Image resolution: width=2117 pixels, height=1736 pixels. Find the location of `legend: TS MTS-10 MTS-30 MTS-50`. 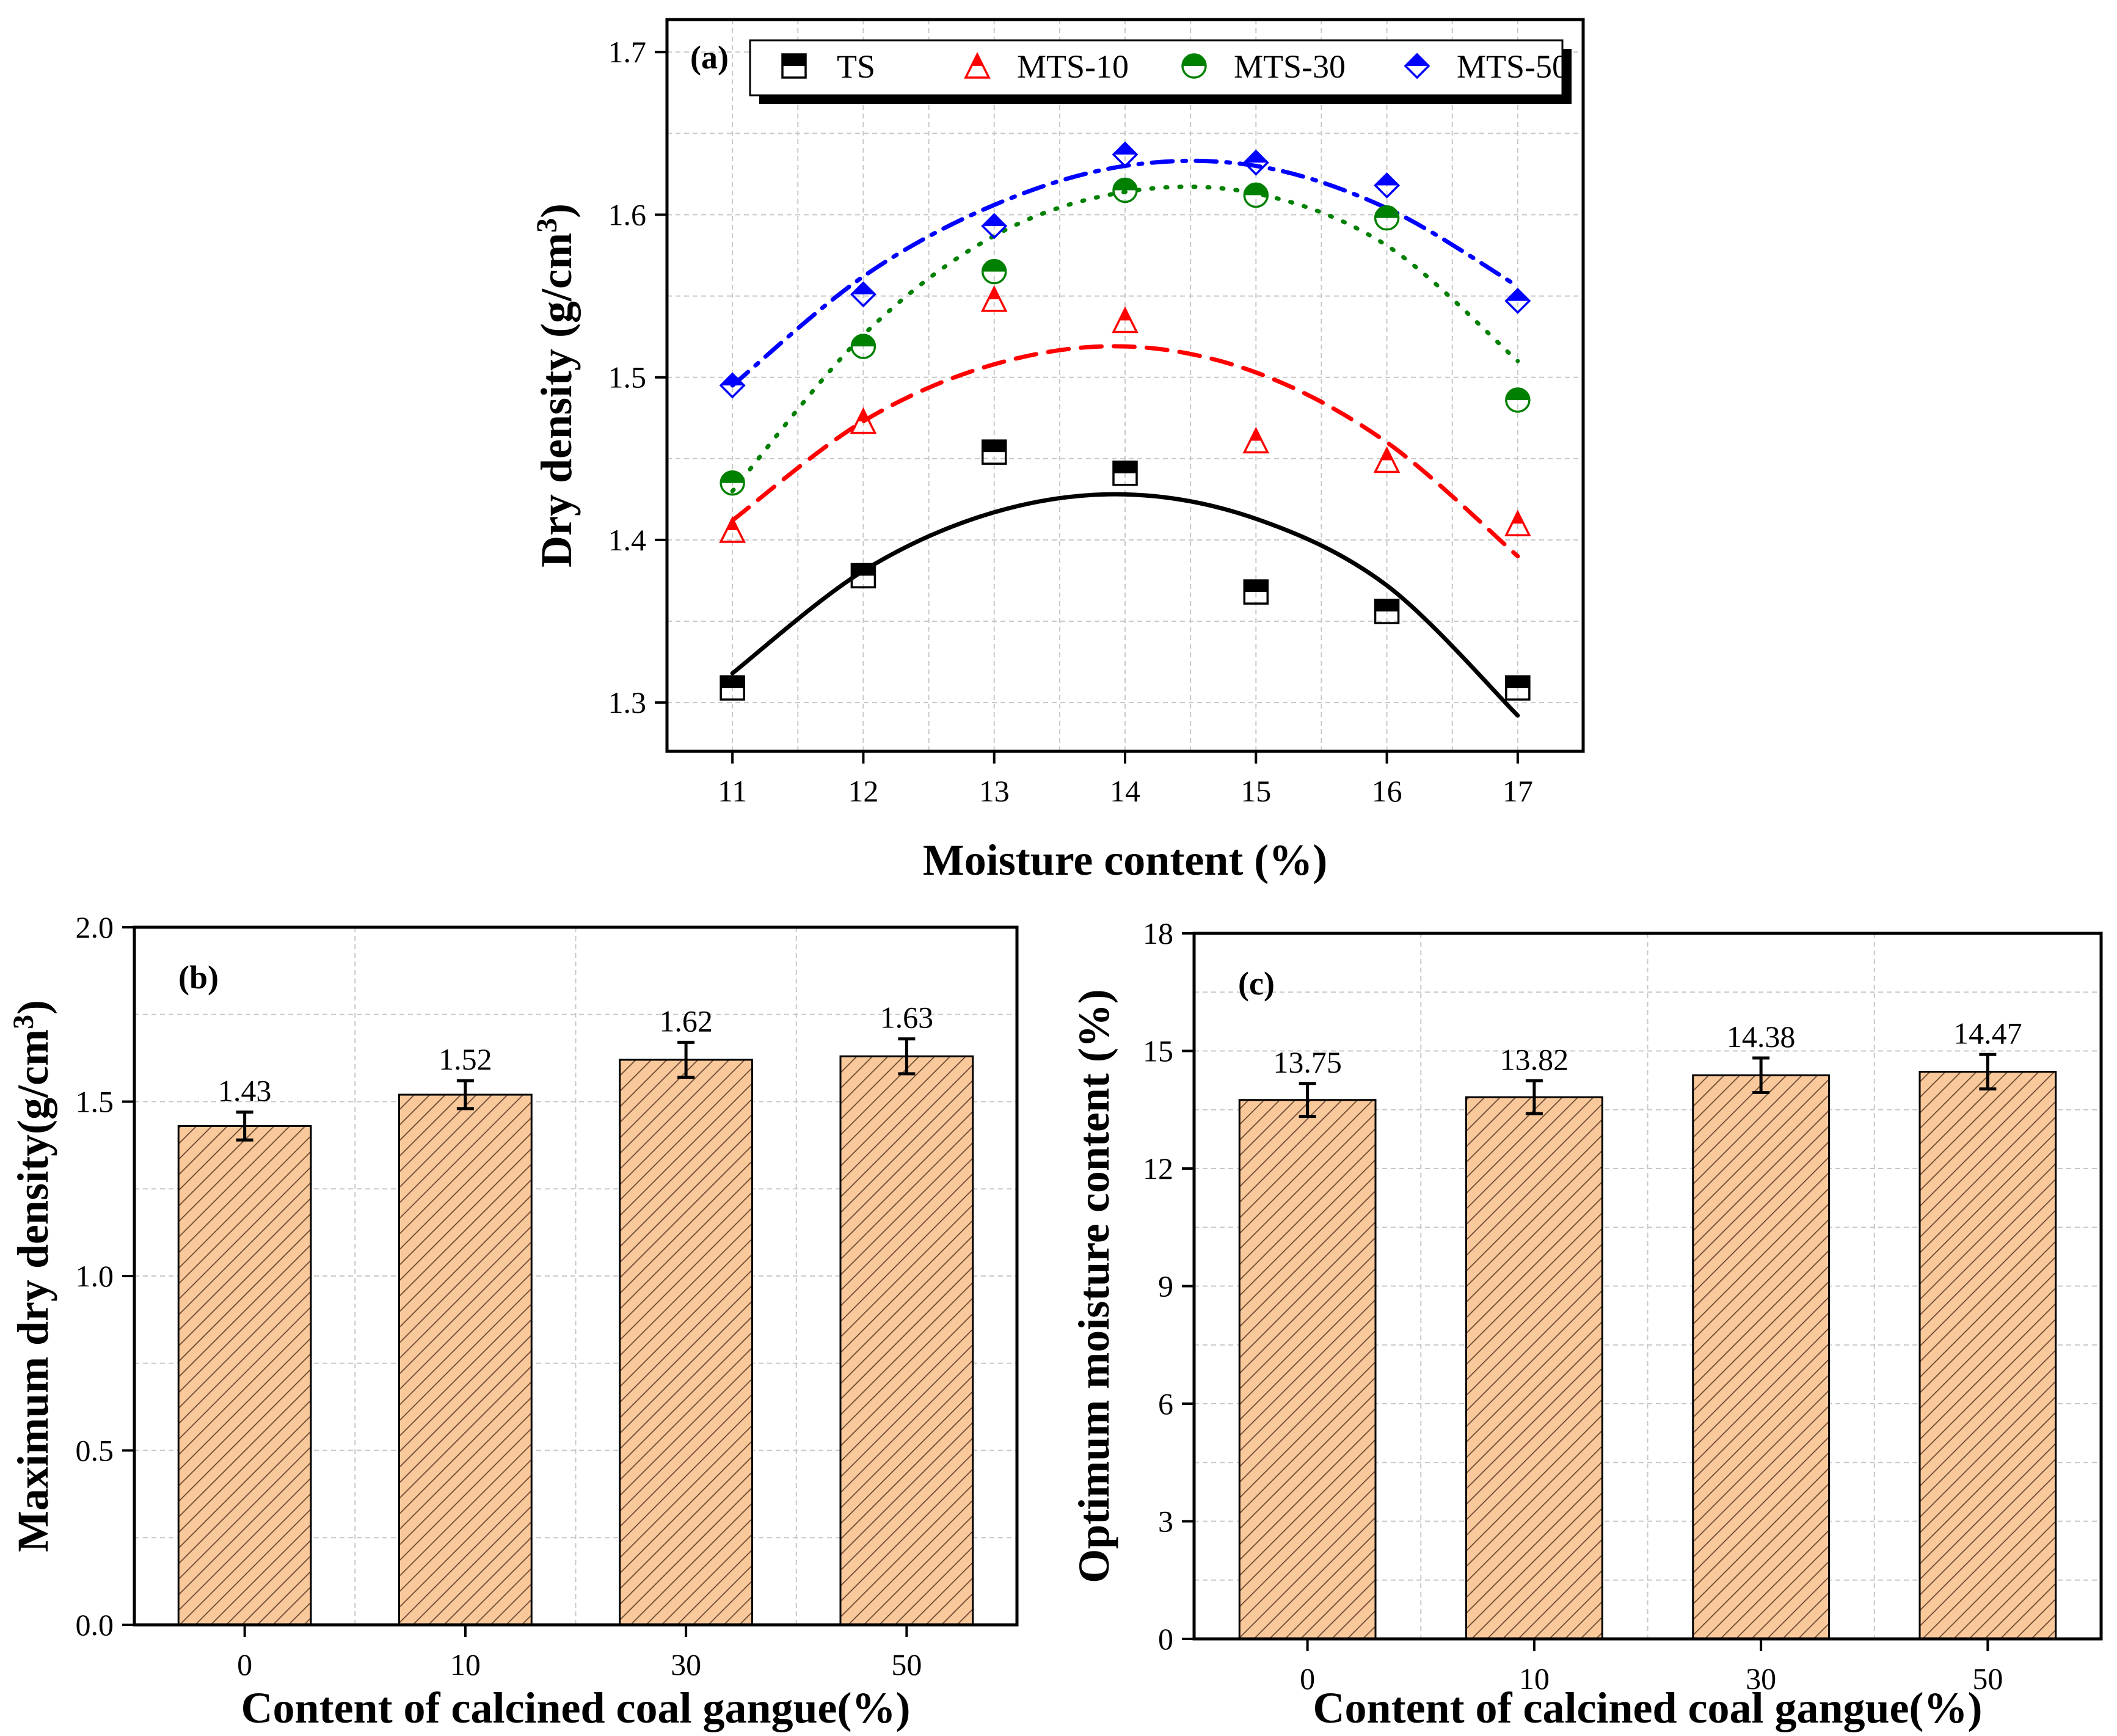

legend: TS MTS-10 MTS-30 MTS-50 is located at coordinates (1160, 72).